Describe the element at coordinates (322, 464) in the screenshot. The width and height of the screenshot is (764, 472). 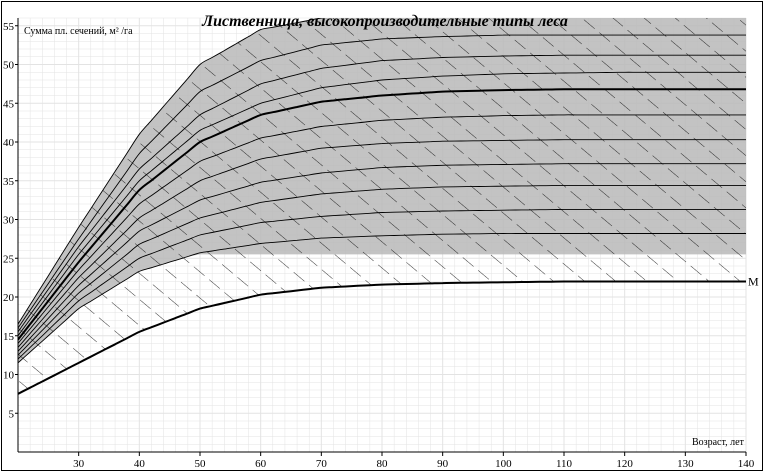
I see `x-tick-label: 70` at that location.